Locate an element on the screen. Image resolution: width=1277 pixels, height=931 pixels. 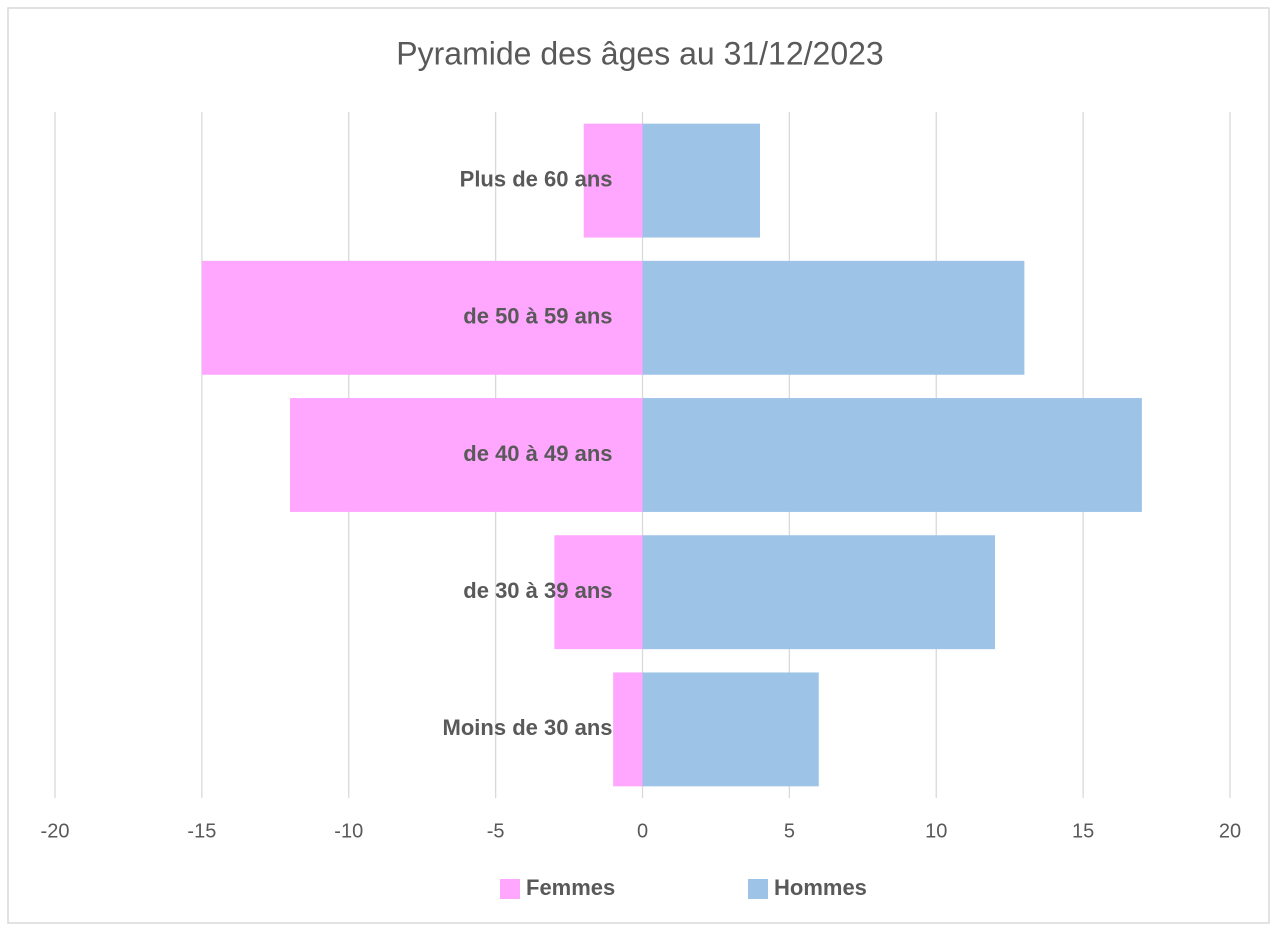
category-label: de 50 à 59 ans is located at coordinates (537, 316).